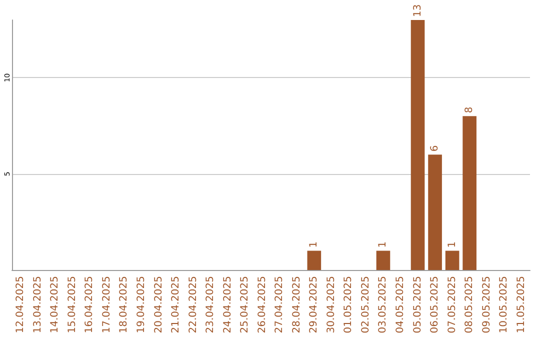 This screenshot has height=340, width=540. Describe the element at coordinates (366, 305) in the screenshot. I see `x-tick-label: 02.05.2025` at that location.